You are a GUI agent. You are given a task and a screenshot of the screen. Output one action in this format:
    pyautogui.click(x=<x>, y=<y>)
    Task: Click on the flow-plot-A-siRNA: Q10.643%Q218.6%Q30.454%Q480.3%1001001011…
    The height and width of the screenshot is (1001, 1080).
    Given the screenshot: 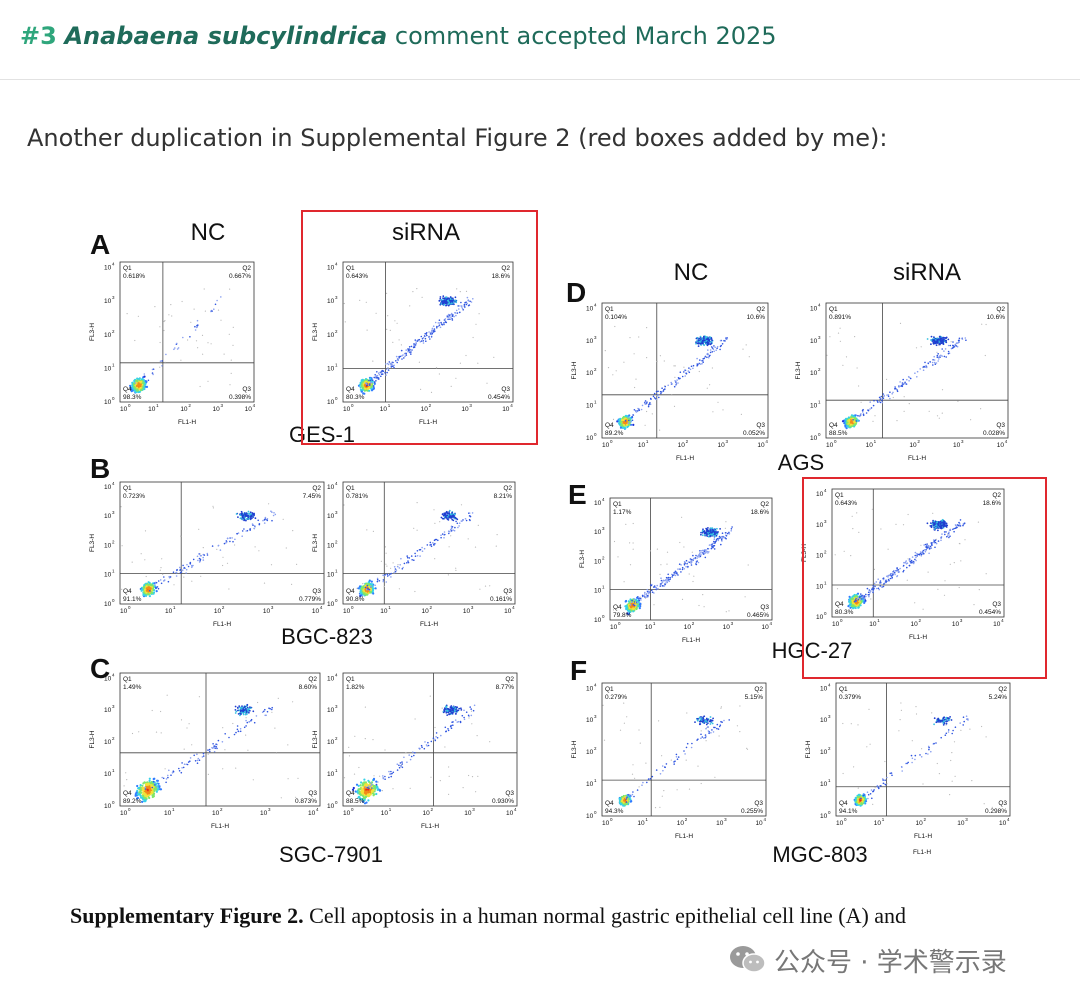 What is the action you would take?
    pyautogui.click(x=413, y=343)
    